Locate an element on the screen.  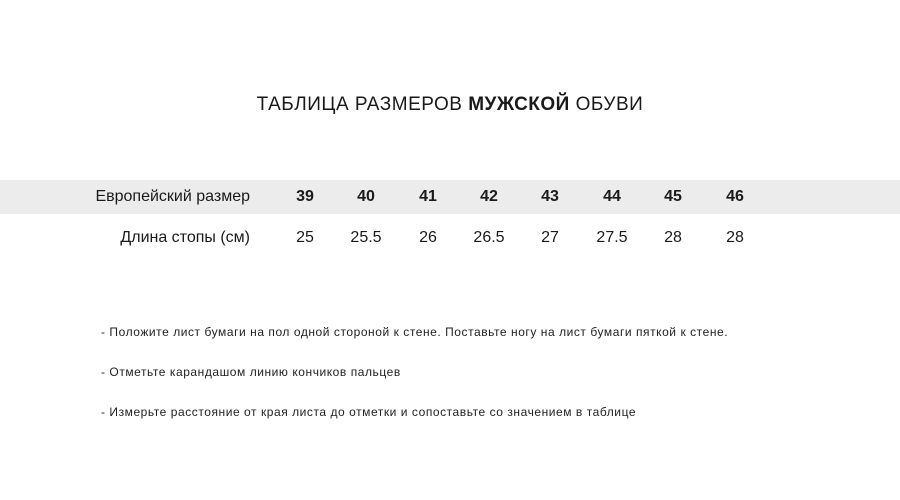
length-cell: 26.5 is located at coordinates (489, 237).